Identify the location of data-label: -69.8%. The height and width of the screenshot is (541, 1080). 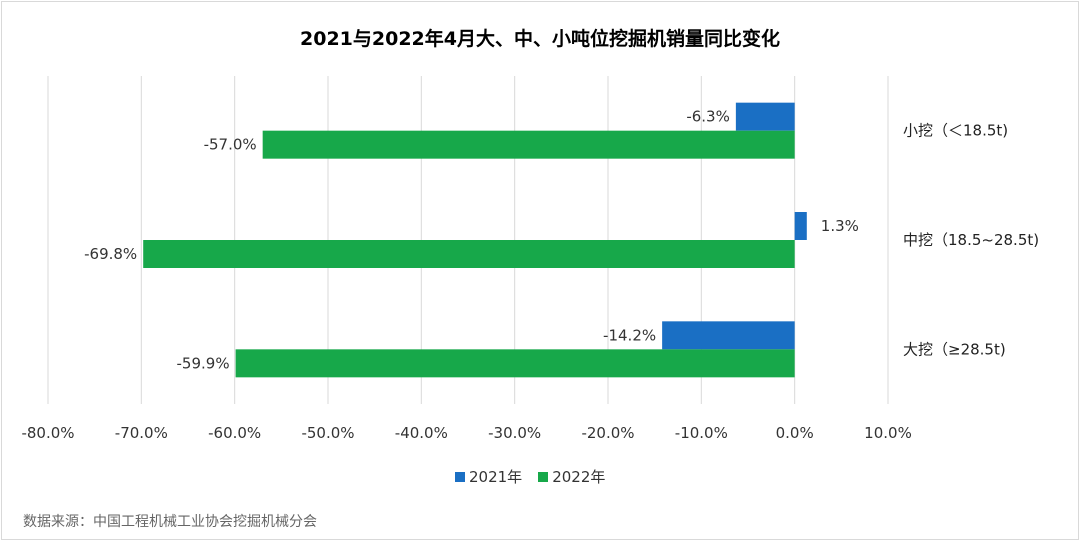
(110, 254).